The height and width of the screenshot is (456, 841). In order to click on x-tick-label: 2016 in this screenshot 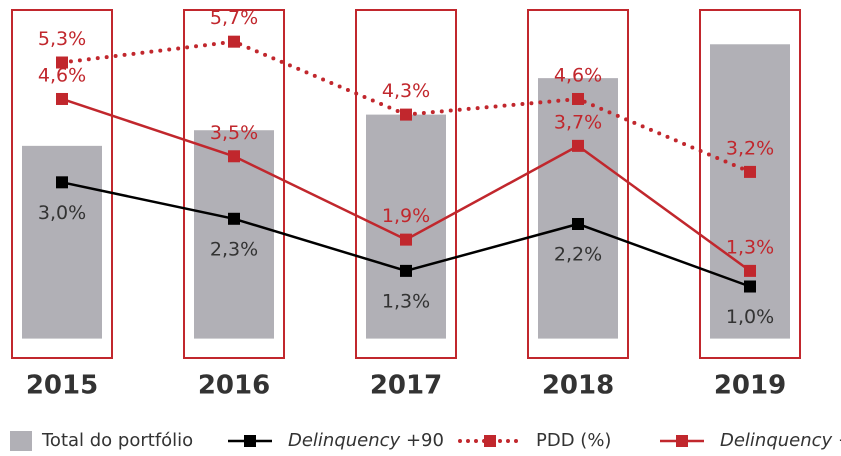, I will do `click(234, 386)`.